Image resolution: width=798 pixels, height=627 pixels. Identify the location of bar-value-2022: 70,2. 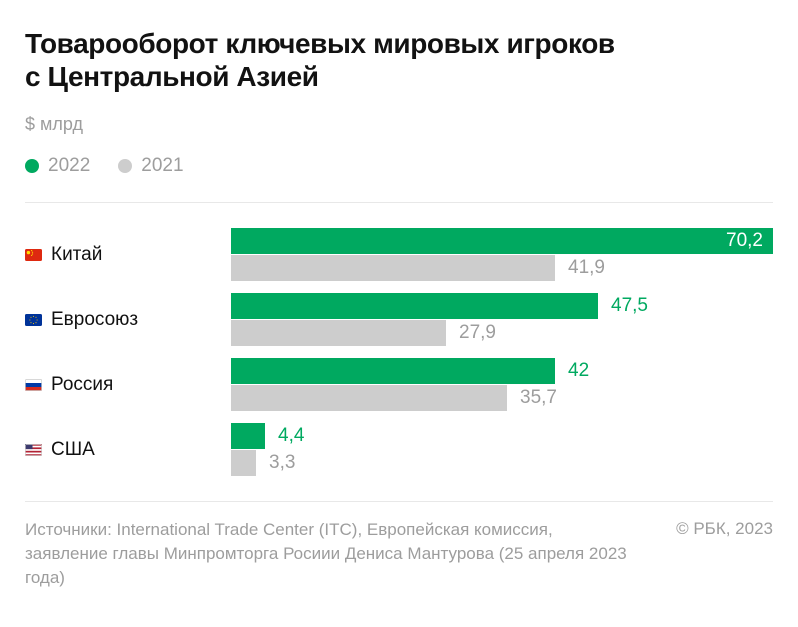
(744, 240).